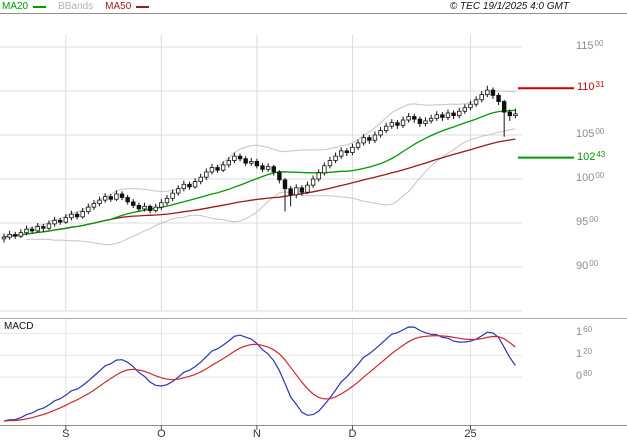 The height and width of the screenshot is (440, 627). Describe the element at coordinates (161, 434) in the screenshot. I see `x-axis-label-O: O` at that location.